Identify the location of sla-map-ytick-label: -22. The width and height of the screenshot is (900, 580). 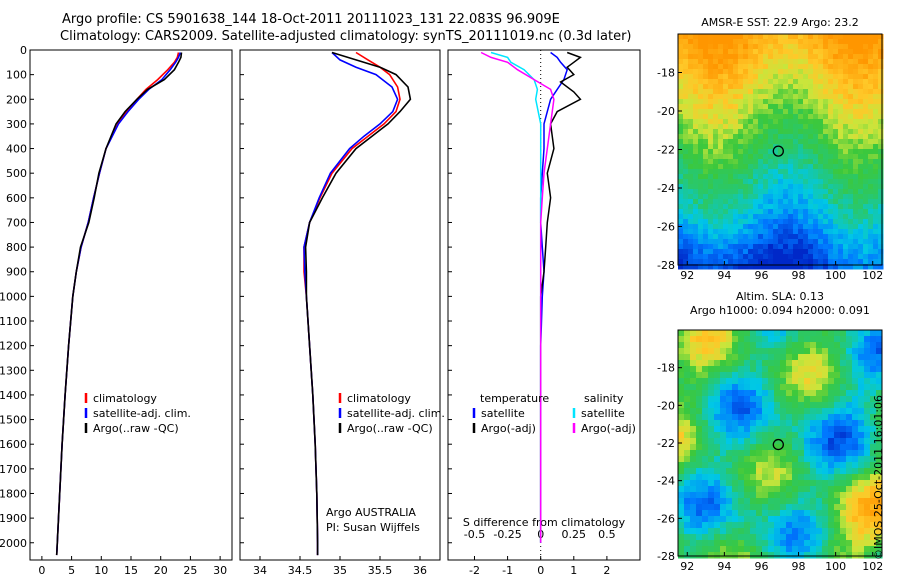
(666, 443).